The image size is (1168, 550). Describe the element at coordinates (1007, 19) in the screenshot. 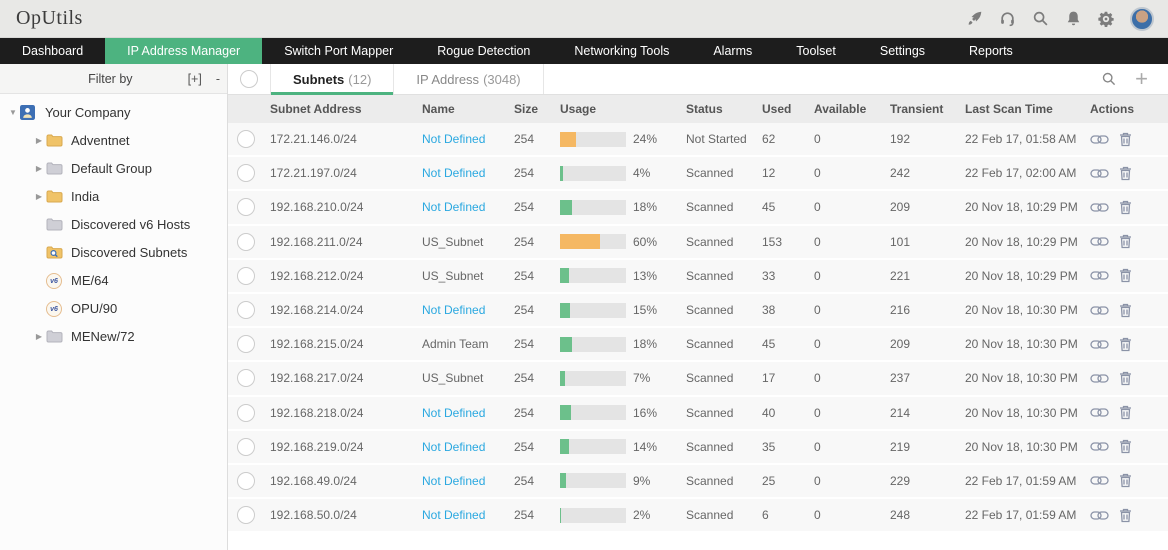

I see `headset-icon` at that location.